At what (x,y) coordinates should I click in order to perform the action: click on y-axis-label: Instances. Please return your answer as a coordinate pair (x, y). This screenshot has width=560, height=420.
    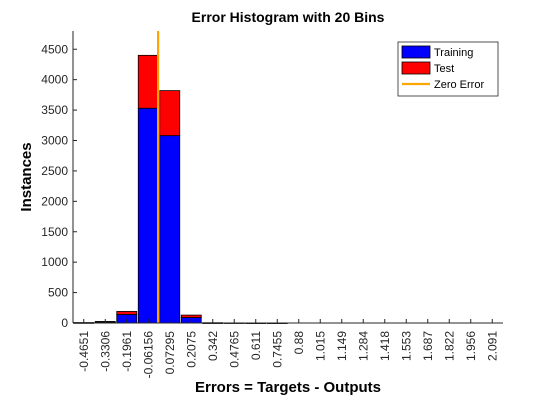
    Looking at the image, I should click on (26, 176).